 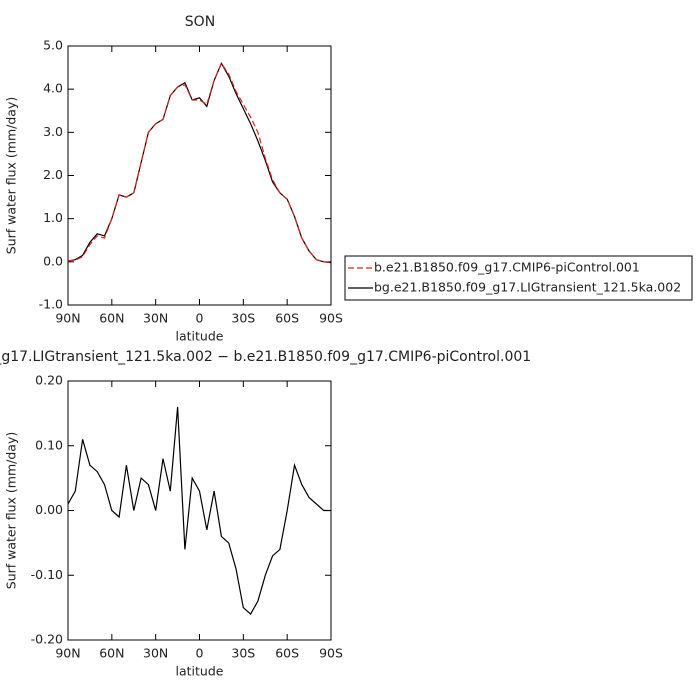 I want to click on y-tick-label: -1.0, so click(x=51, y=304).